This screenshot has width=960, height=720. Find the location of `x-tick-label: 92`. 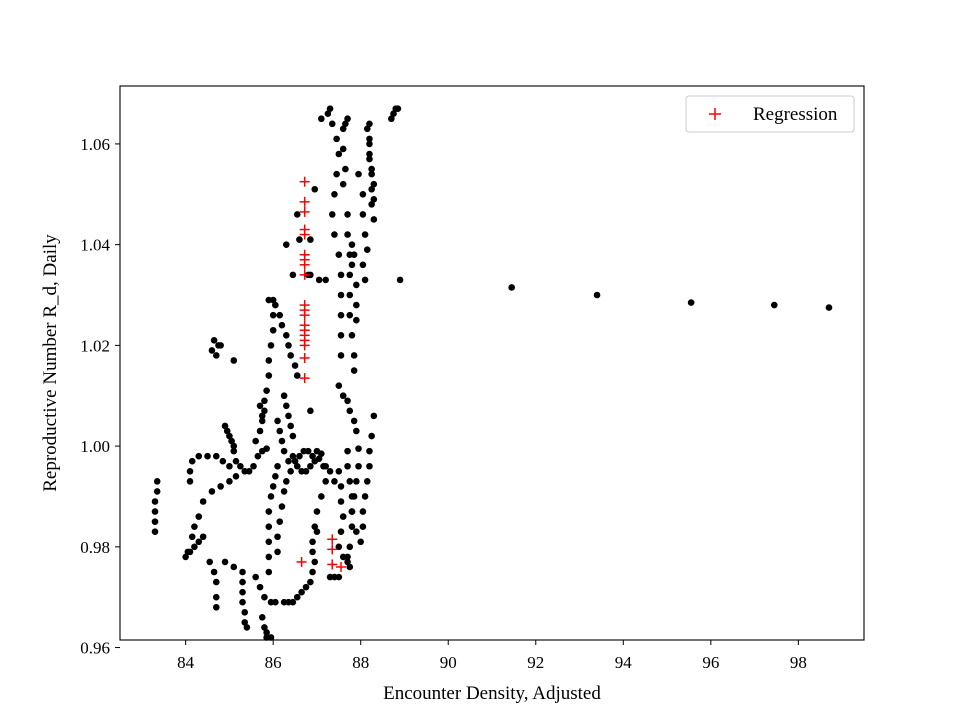

x-tick-label: 92 is located at coordinates (535, 662).